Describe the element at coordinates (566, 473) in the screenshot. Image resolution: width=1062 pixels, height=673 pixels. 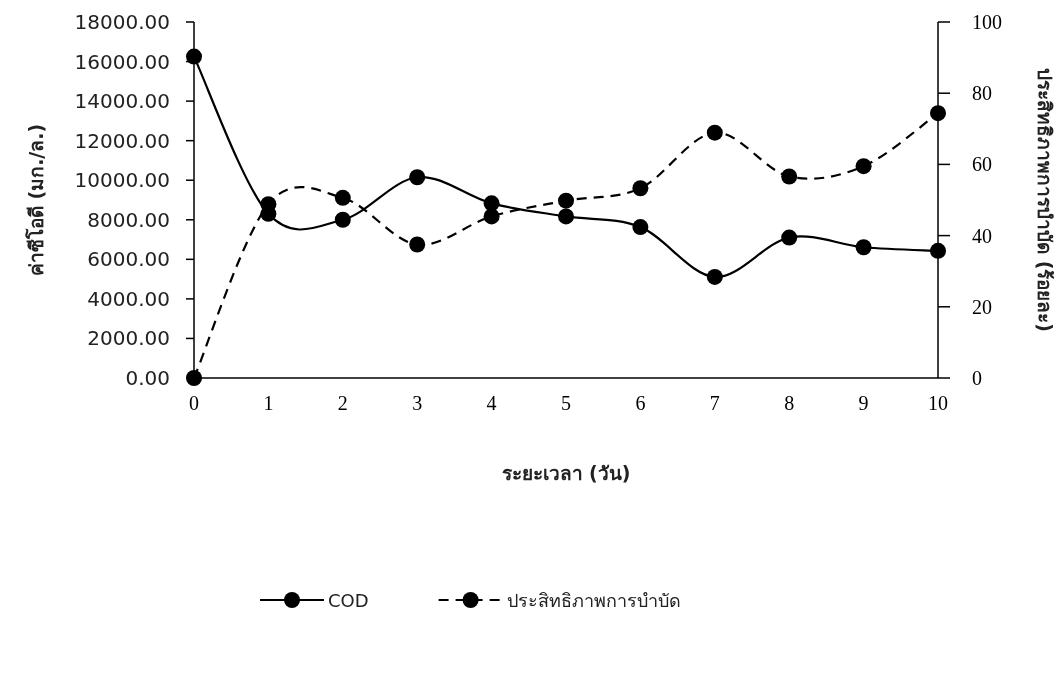
I see `x-axis-title: ระยะเวลา (วัน)` at that location.